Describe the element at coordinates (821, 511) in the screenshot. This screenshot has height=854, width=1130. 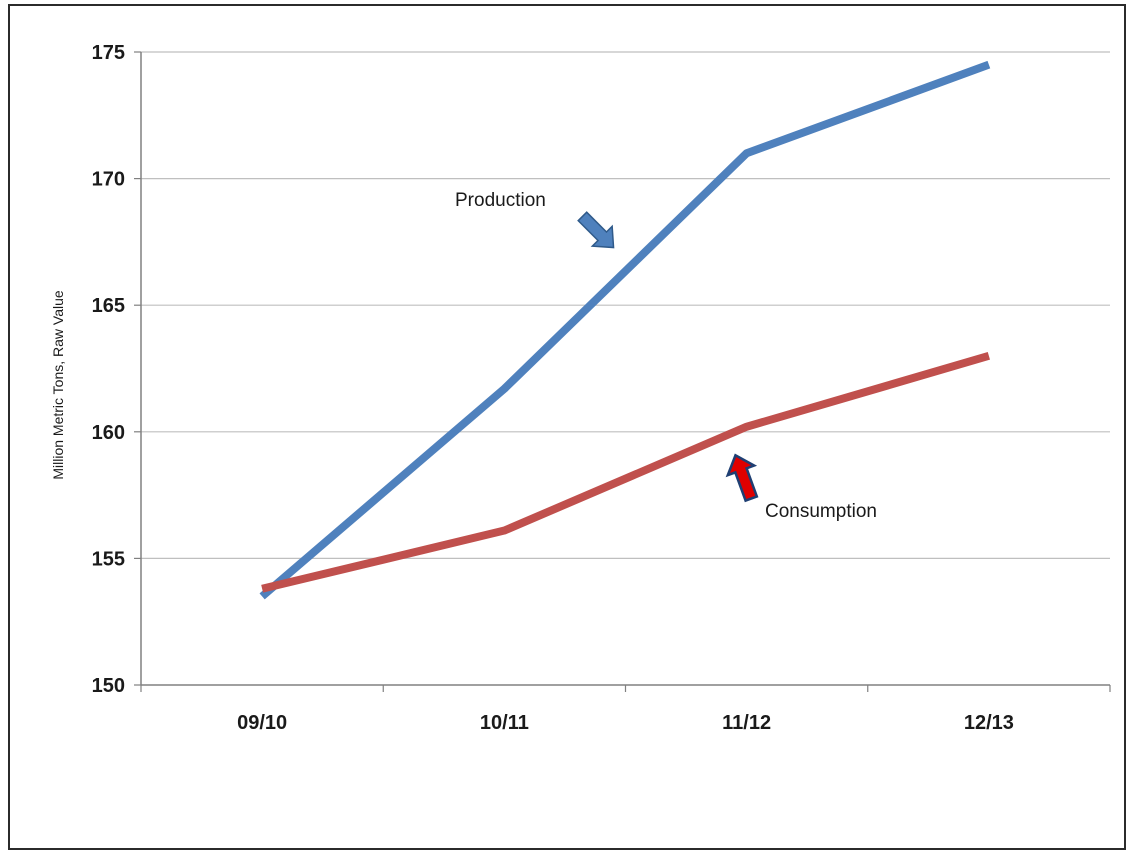
I see `consumption-annotation-label: Consumption` at that location.